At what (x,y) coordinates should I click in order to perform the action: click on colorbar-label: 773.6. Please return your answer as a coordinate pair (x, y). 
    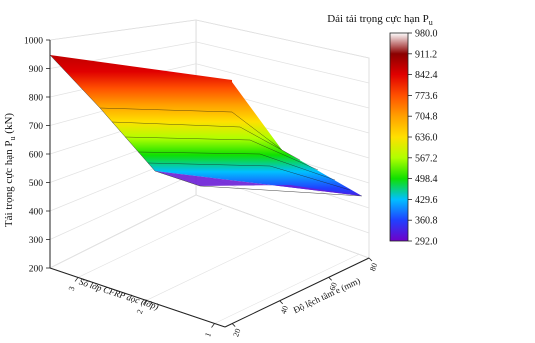
    Looking at the image, I should click on (426, 96).